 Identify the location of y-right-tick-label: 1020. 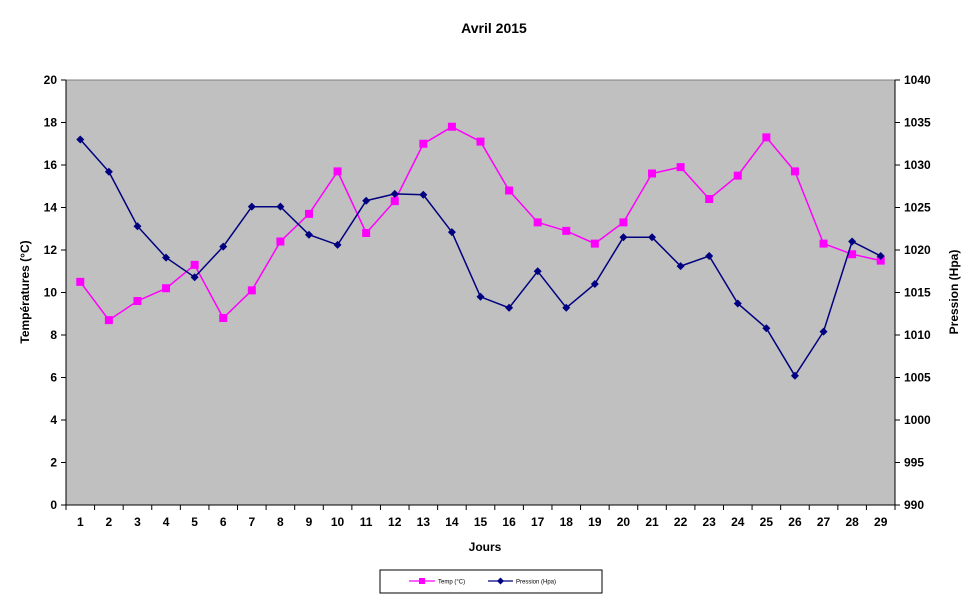
(917, 250).